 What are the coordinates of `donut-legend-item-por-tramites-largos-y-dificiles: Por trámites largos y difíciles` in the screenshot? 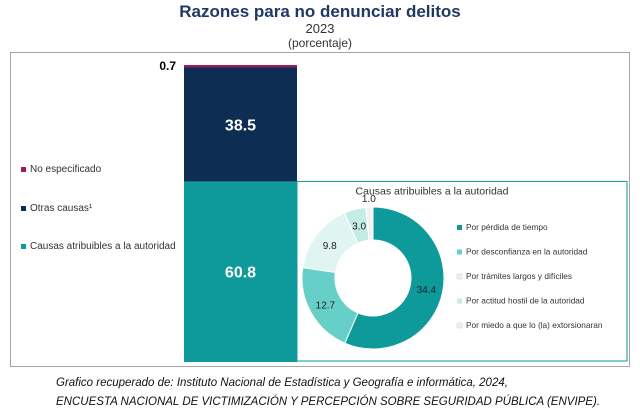 It's located at (519, 276).